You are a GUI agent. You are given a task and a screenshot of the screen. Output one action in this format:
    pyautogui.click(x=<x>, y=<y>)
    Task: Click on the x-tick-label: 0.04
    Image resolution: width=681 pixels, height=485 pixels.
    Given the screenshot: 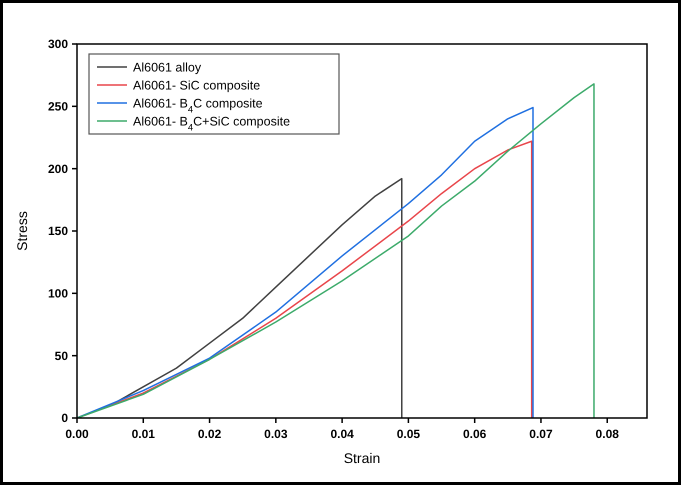 What is the action you would take?
    pyautogui.click(x=342, y=434)
    